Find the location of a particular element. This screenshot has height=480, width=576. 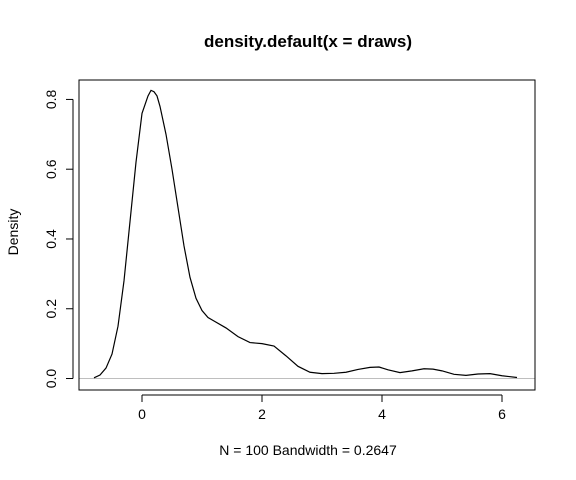

y-axis-label: Density is located at coordinates (13, 232).